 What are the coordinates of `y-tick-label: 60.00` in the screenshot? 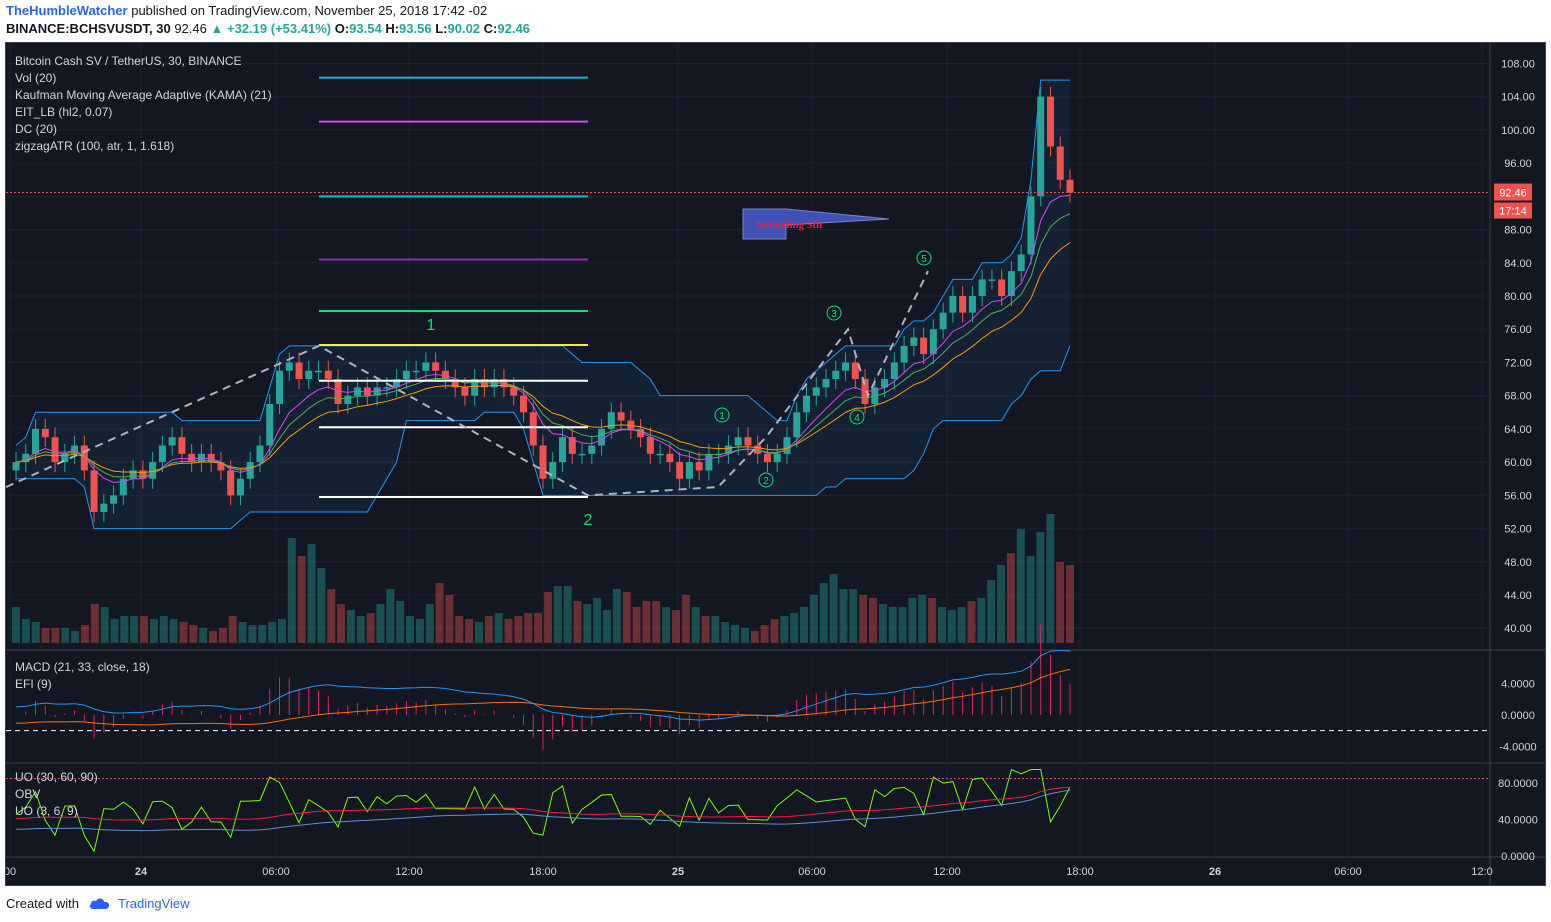 It's located at (1518, 463).